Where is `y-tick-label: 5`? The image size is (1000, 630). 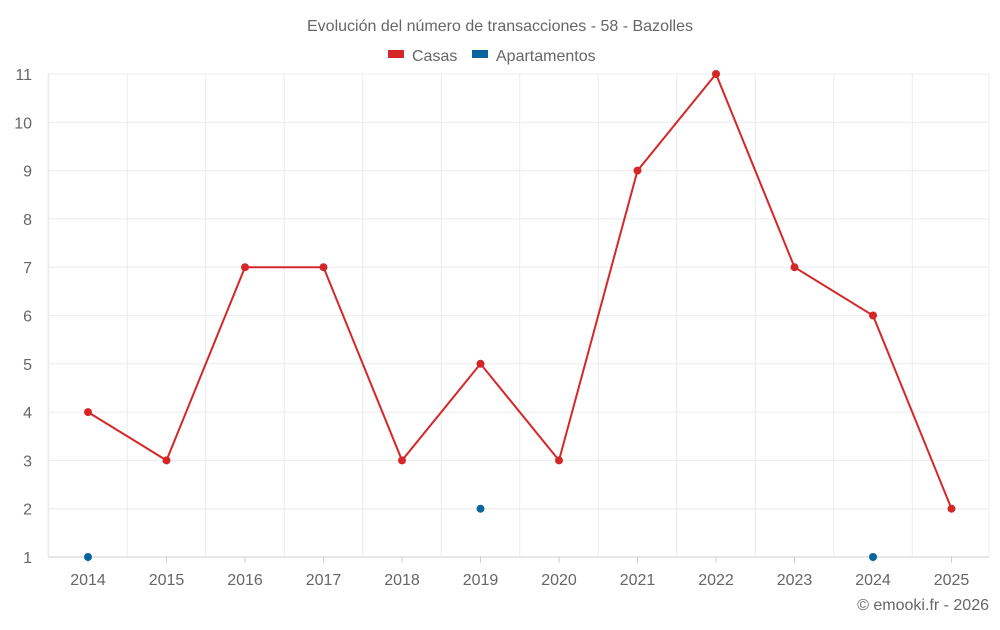
y-tick-label: 5 is located at coordinates (27, 365).